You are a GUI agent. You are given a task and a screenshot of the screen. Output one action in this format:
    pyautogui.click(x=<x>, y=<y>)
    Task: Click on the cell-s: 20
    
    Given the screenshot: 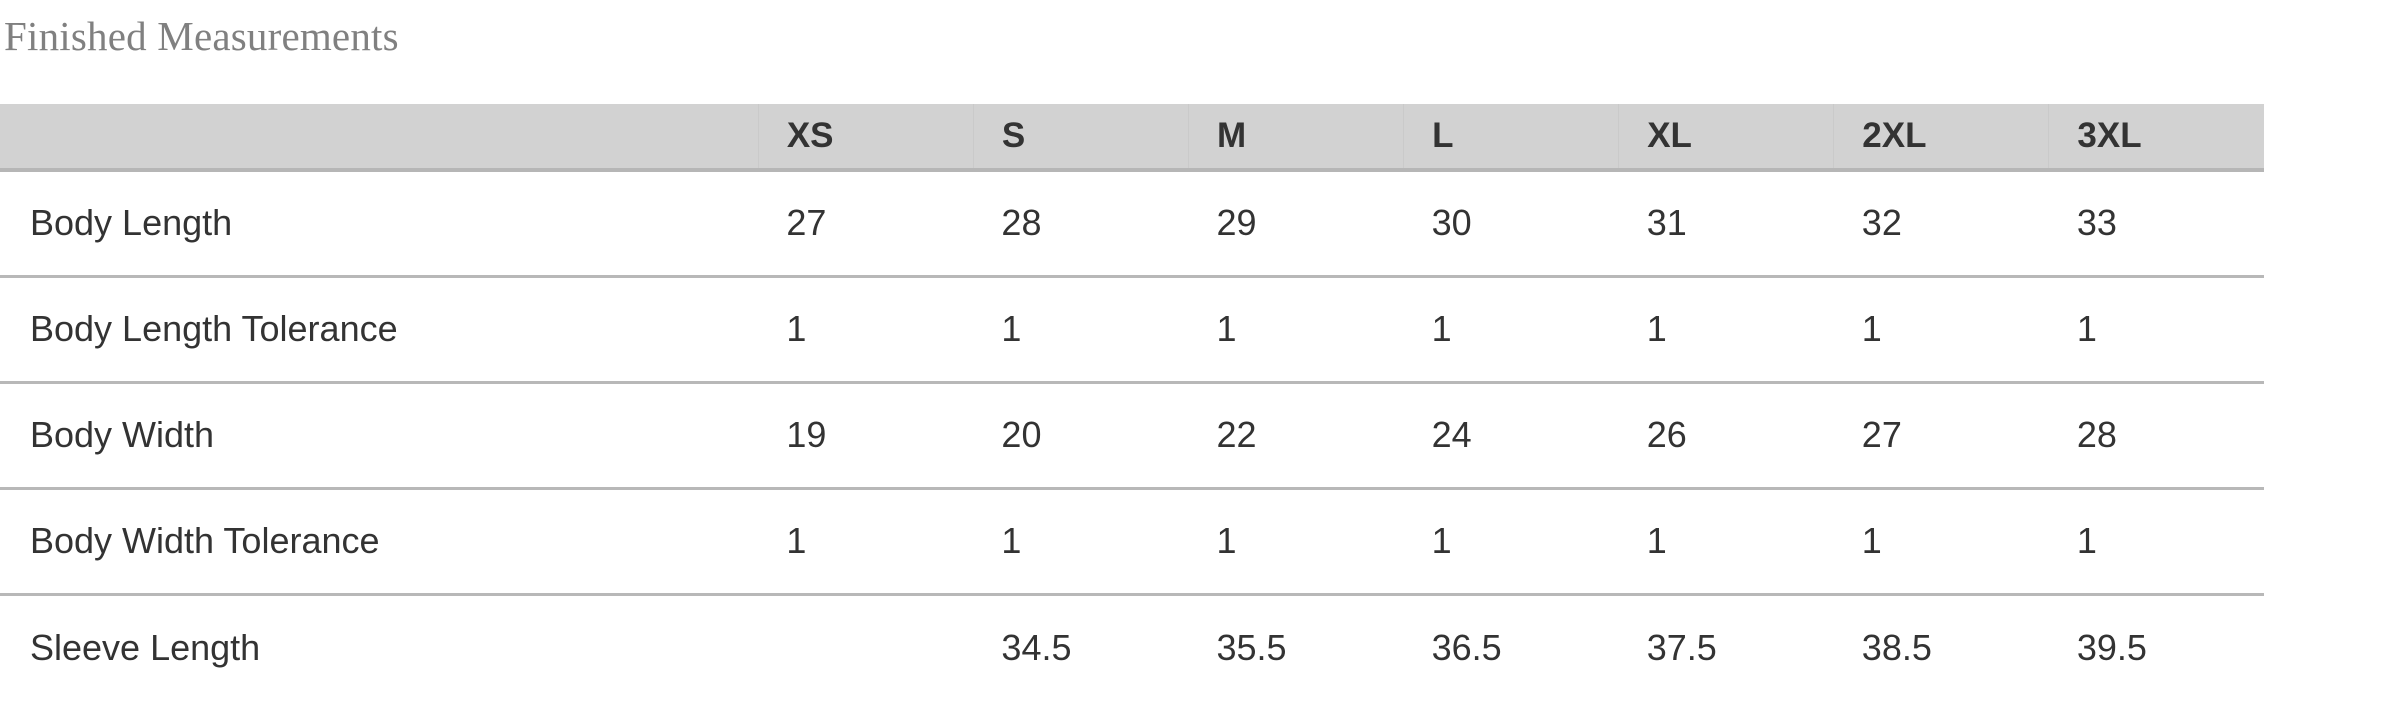 What is the action you would take?
    pyautogui.click(x=1081, y=436)
    